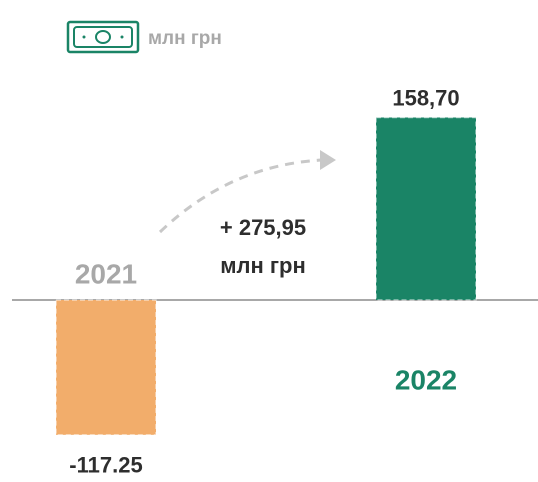 The image size is (538, 482). Describe the element at coordinates (106, 273) in the screenshot. I see `category-label: 2021` at that location.